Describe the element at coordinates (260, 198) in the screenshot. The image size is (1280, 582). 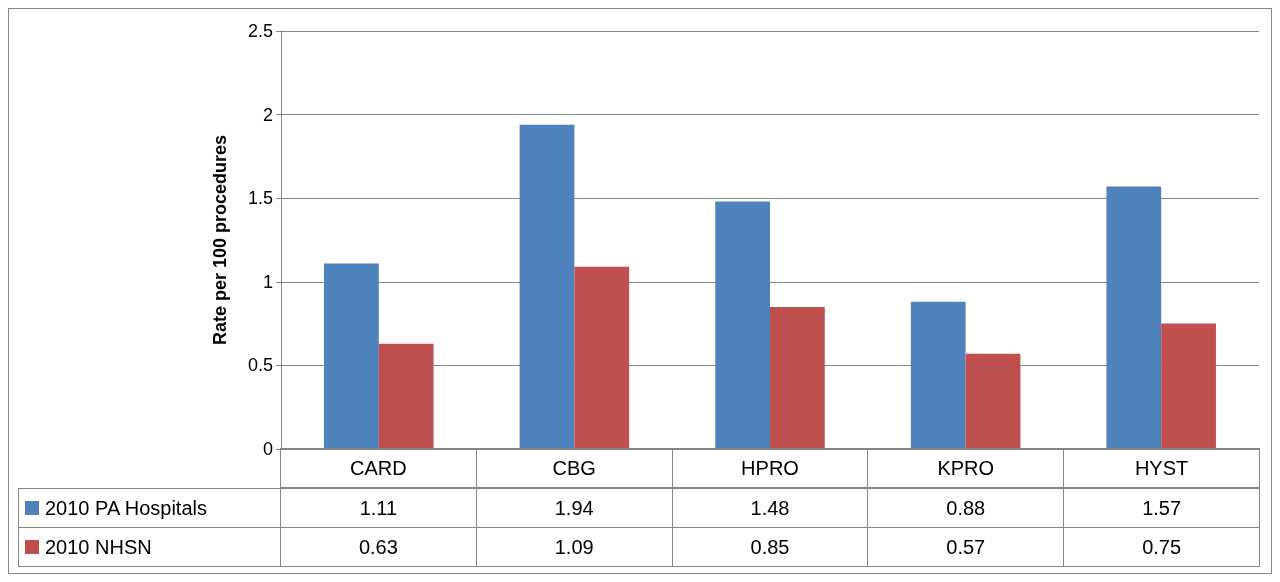
I see `y-tick-label: 1.5` at that location.